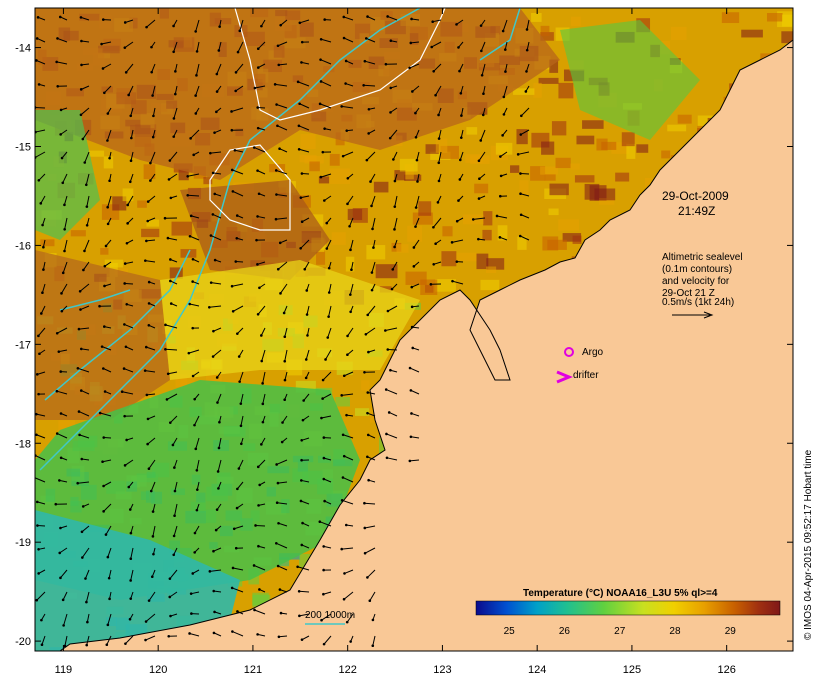 The image size is (820, 680). Describe the element at coordinates (537, 670) in the screenshot. I see `lon-tick-label: 124` at that location.